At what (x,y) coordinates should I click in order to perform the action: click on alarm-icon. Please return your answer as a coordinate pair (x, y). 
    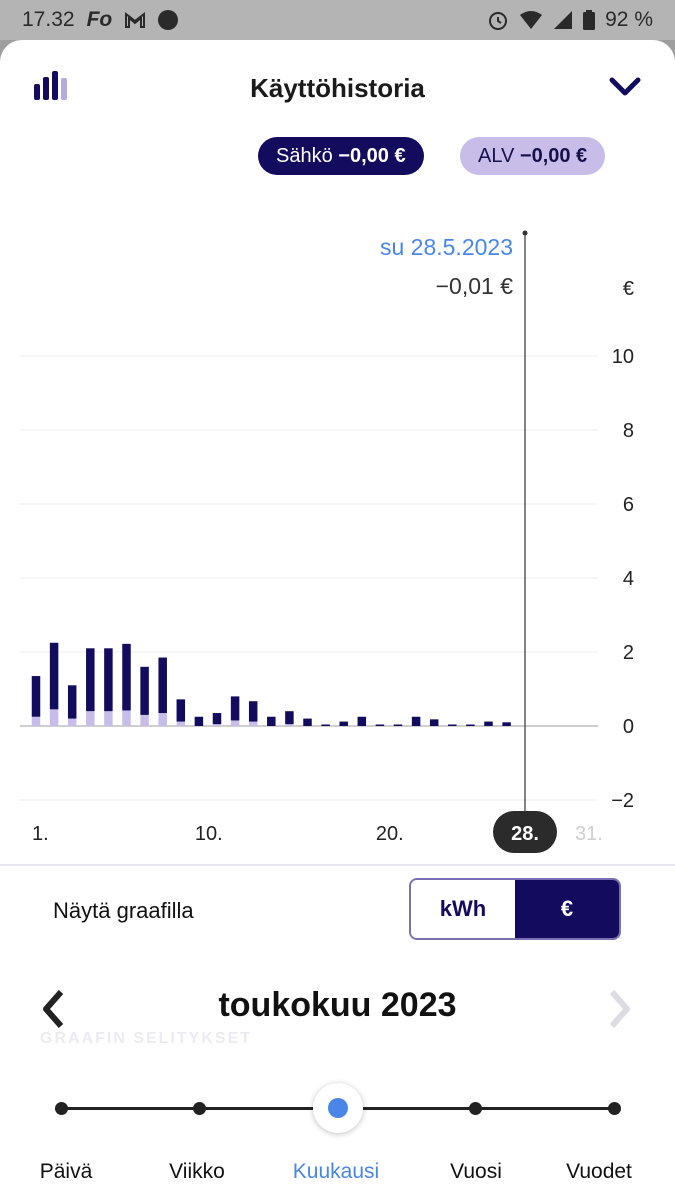
    Looking at the image, I should click on (498, 21).